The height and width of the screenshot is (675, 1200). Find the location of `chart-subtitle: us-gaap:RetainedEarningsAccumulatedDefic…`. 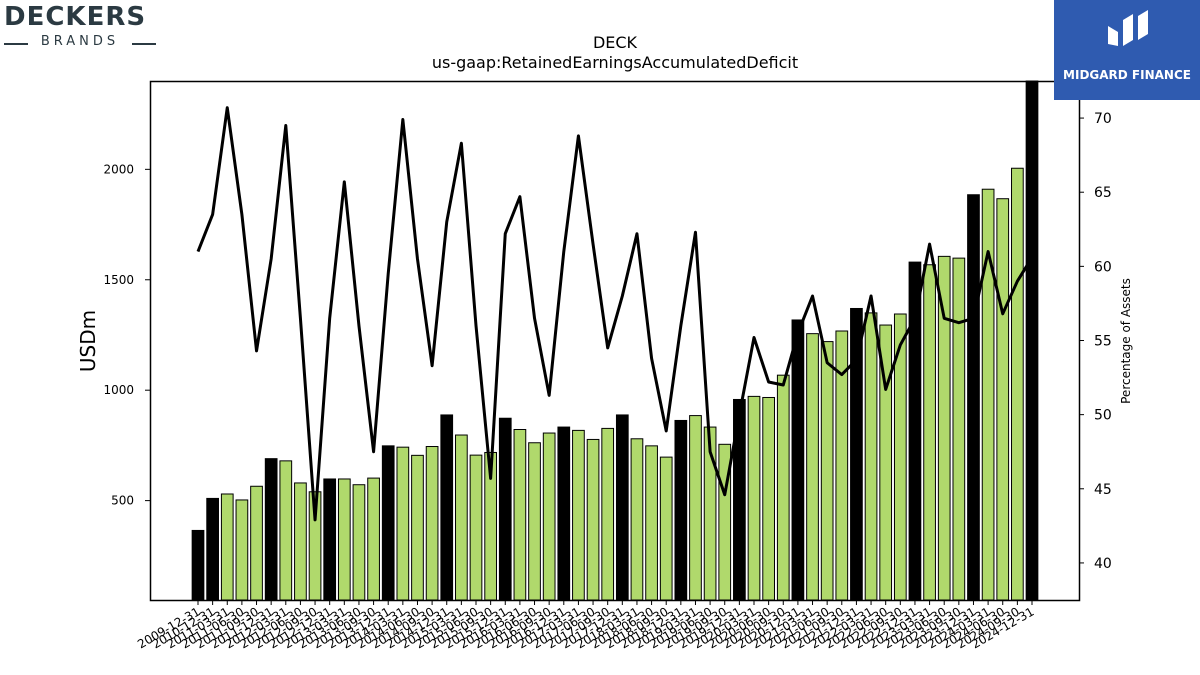

chart-subtitle: us-gaap:RetainedEarningsAccumulatedDefic… is located at coordinates (615, 62).